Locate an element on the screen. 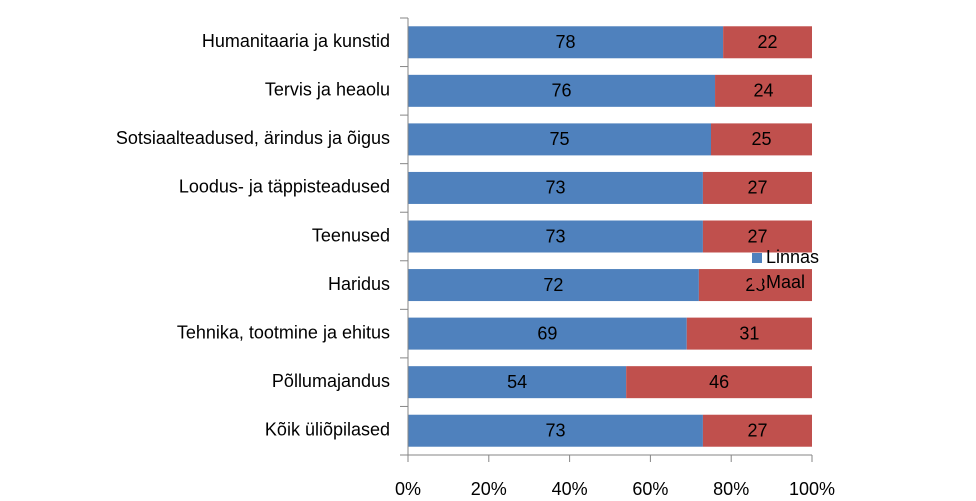 This screenshot has width=976, height=501. x-tick-label: 40% is located at coordinates (570, 489).